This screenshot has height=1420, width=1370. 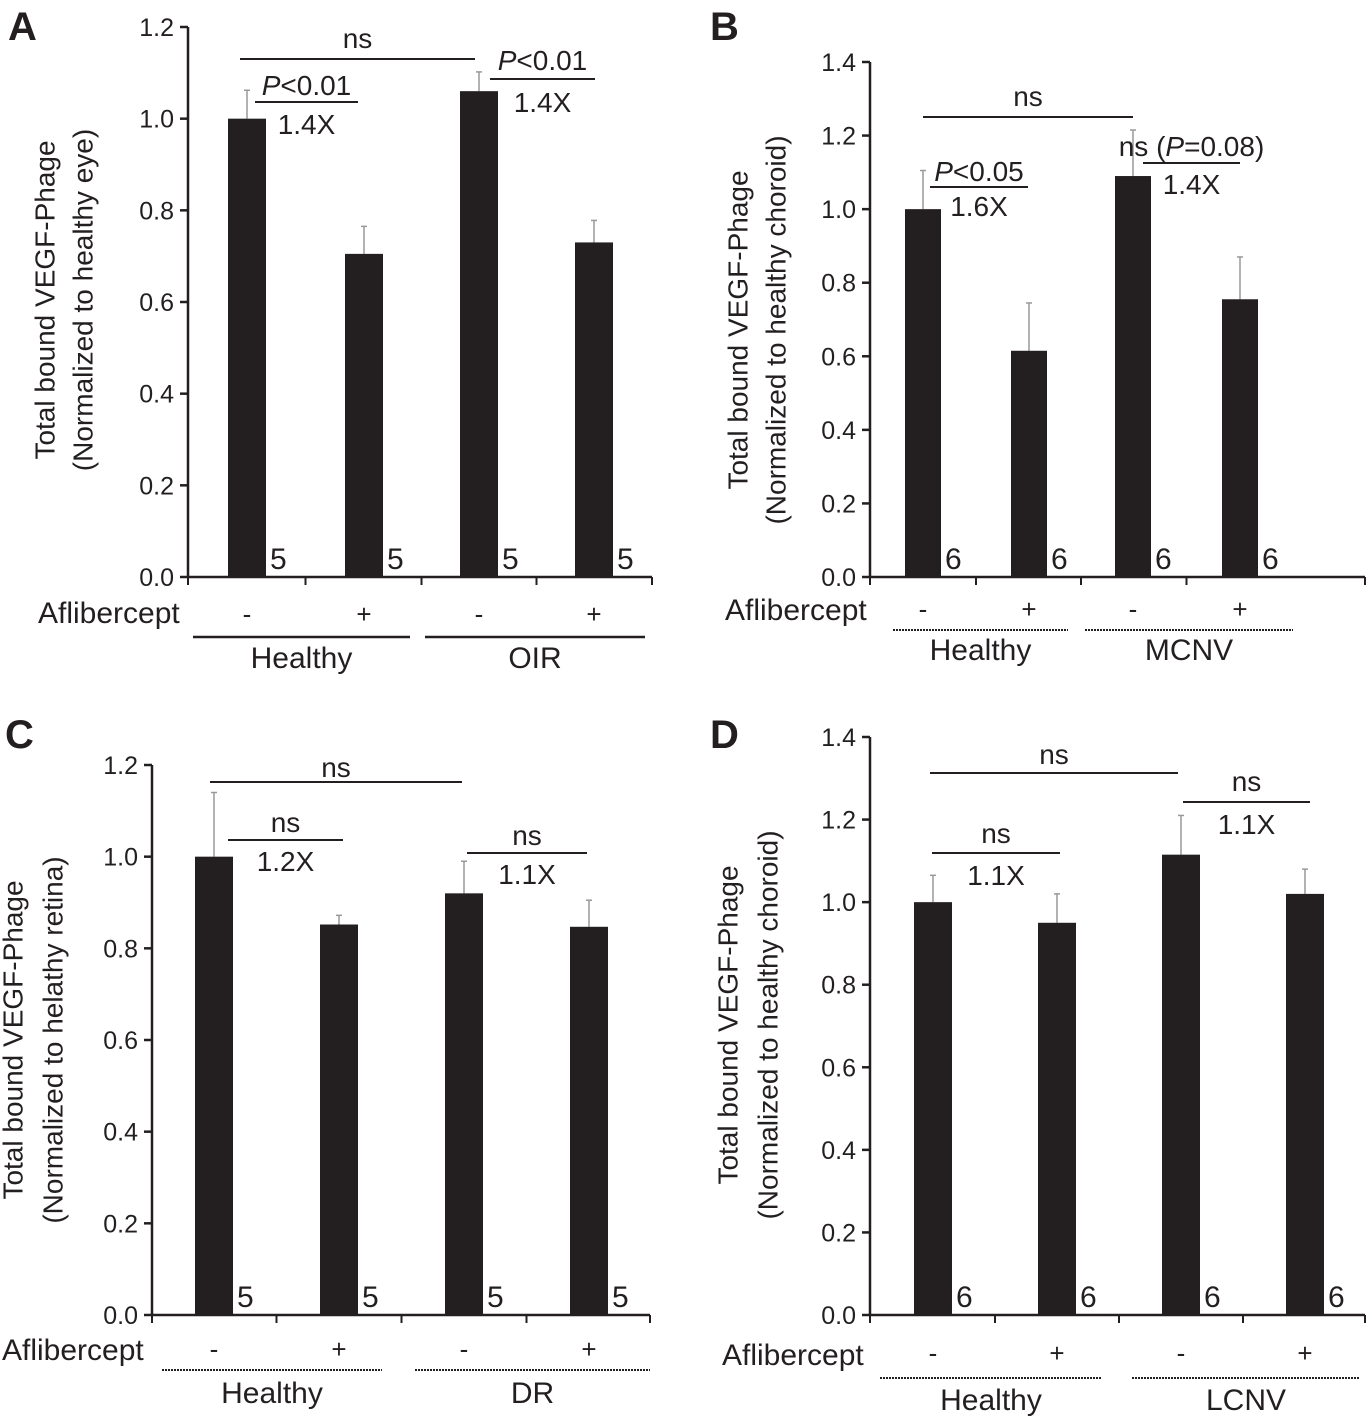 I want to click on y-axis-label: (Normalized to healthy choroid), so click(x=775, y=329).